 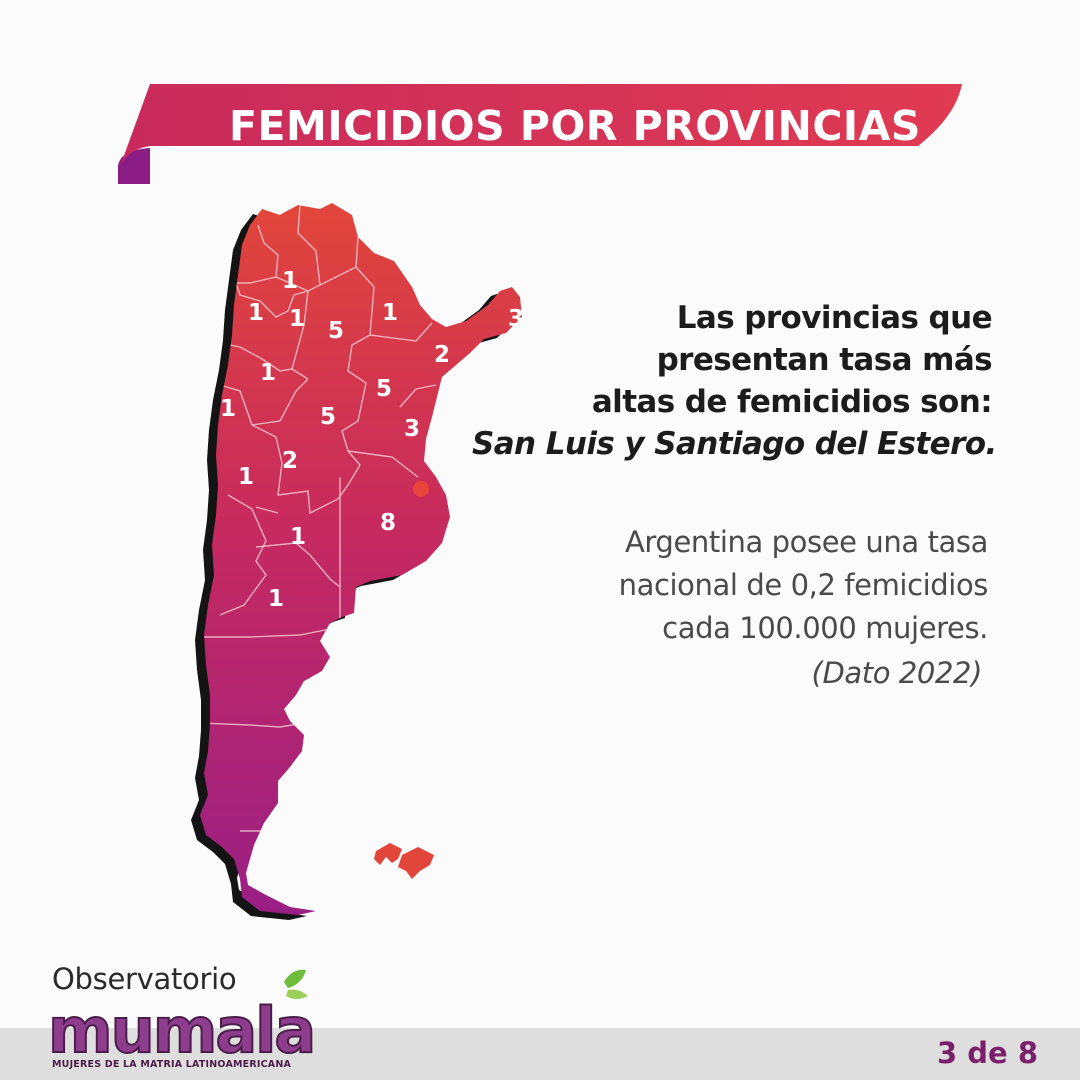 What do you see at coordinates (897, 673) in the screenshot?
I see `note-source: (Dato 2022)` at bounding box center [897, 673].